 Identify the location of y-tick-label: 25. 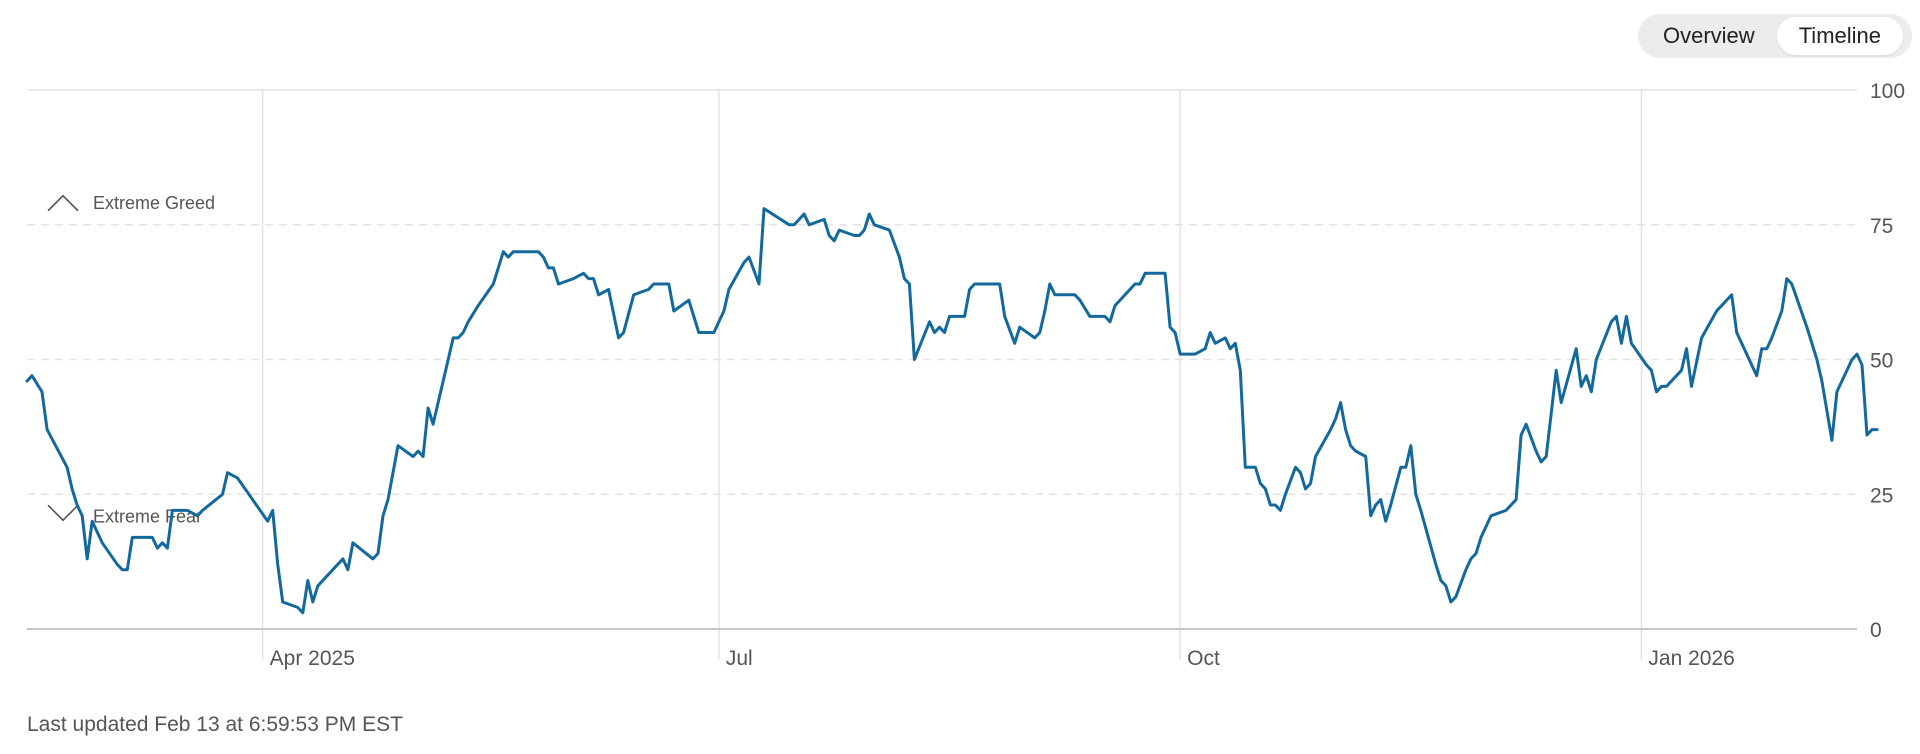
(1881, 495).